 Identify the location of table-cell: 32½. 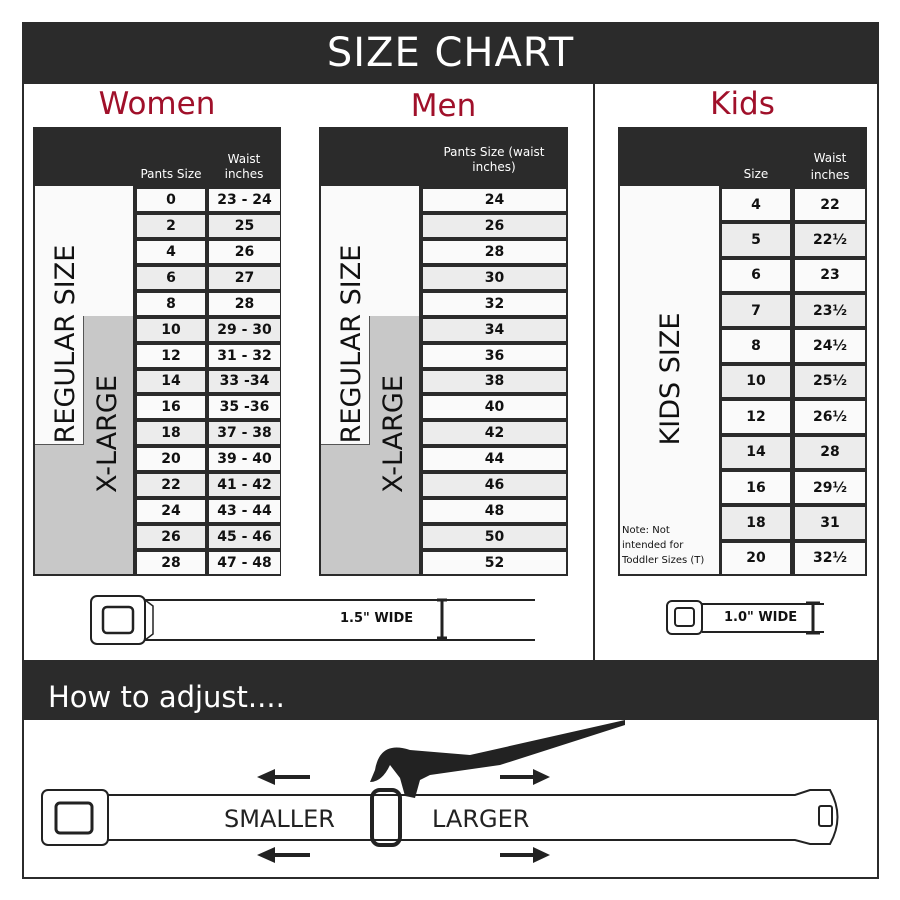
(830, 558).